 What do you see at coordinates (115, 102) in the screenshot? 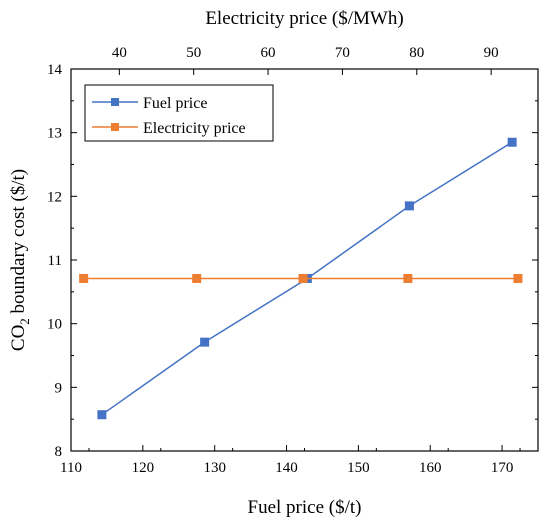
I see `legend-marker-fuel-price` at bounding box center [115, 102].